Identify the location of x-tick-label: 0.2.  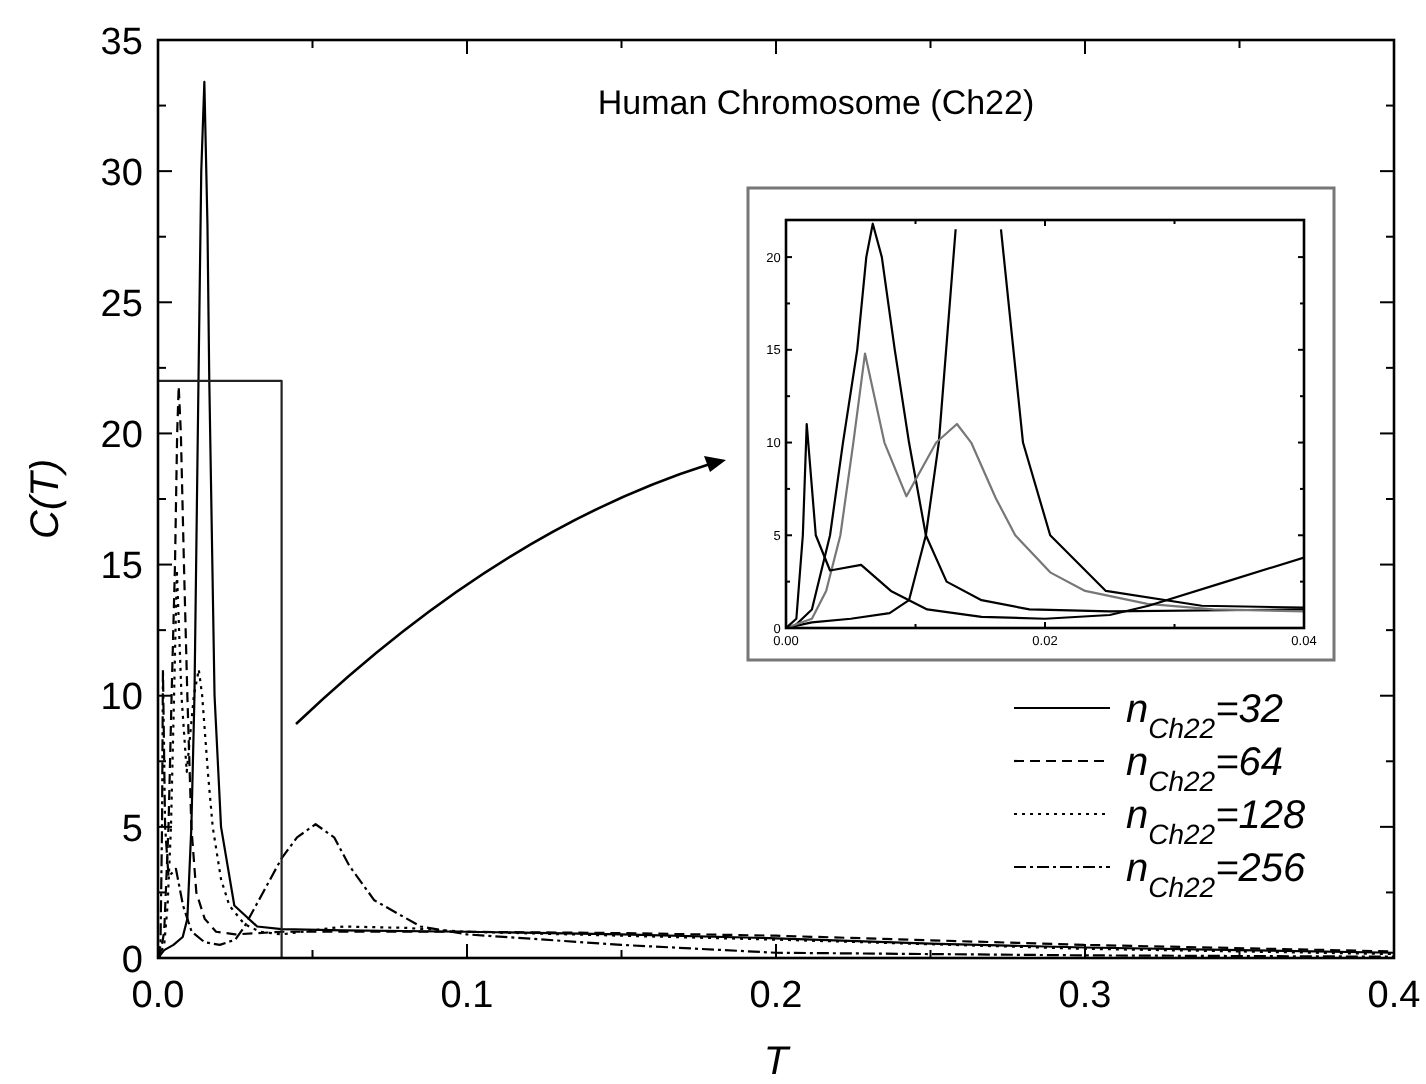
(776, 996).